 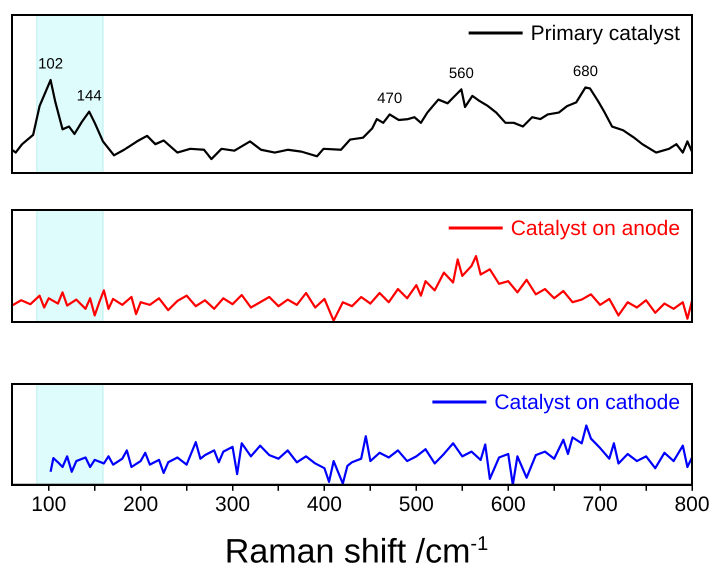 What do you see at coordinates (585, 71) in the screenshot?
I see `annotation: 680` at bounding box center [585, 71].